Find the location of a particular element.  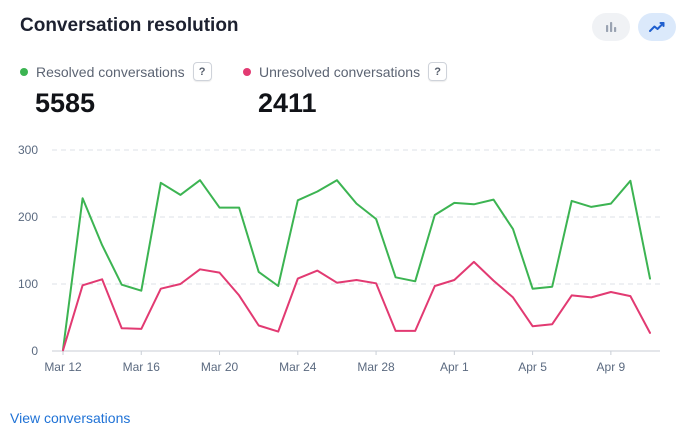

chart-type-toggle is located at coordinates (634, 27).